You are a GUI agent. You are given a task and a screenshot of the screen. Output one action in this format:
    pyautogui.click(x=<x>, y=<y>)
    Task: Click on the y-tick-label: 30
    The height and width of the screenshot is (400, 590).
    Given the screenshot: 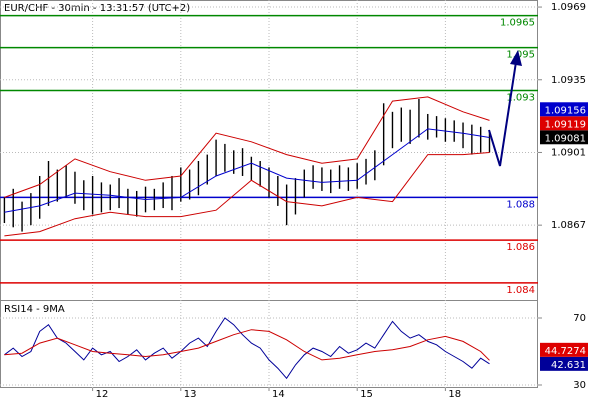 What is the action you would take?
    pyautogui.click(x=579, y=385)
    